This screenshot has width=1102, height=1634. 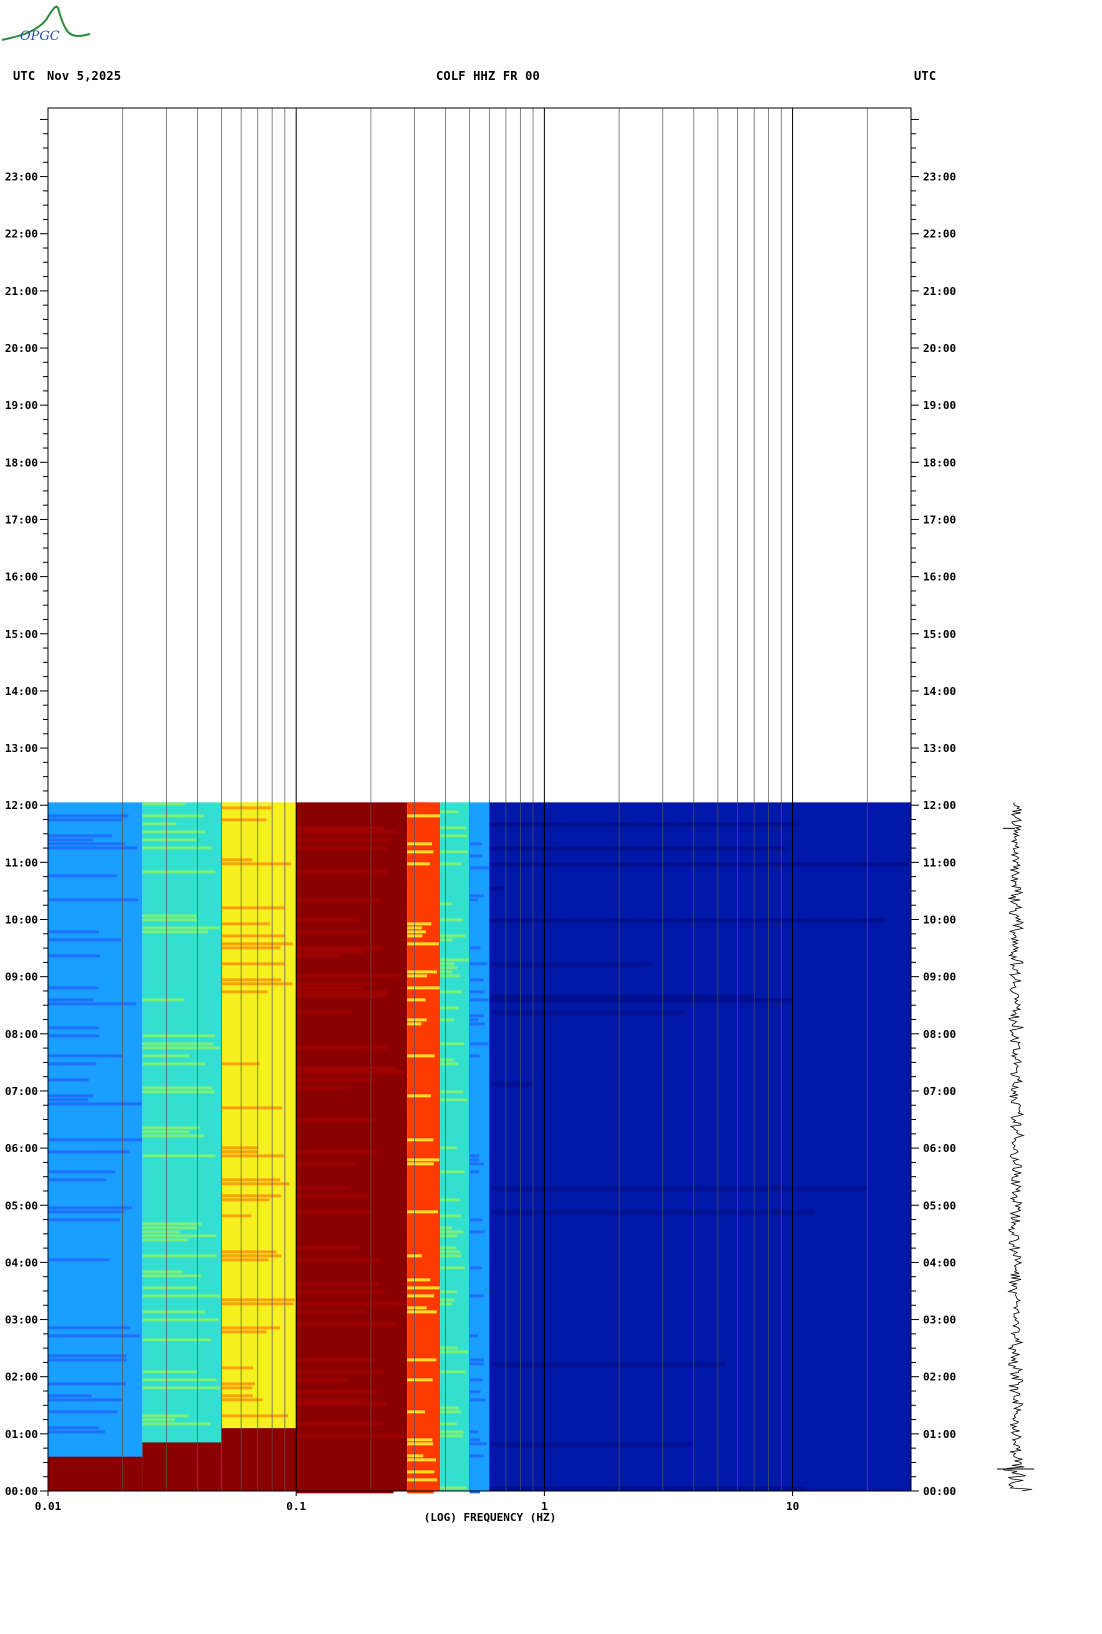 I want to click on y-tick-label-right: 07:00, so click(x=939, y=1091).